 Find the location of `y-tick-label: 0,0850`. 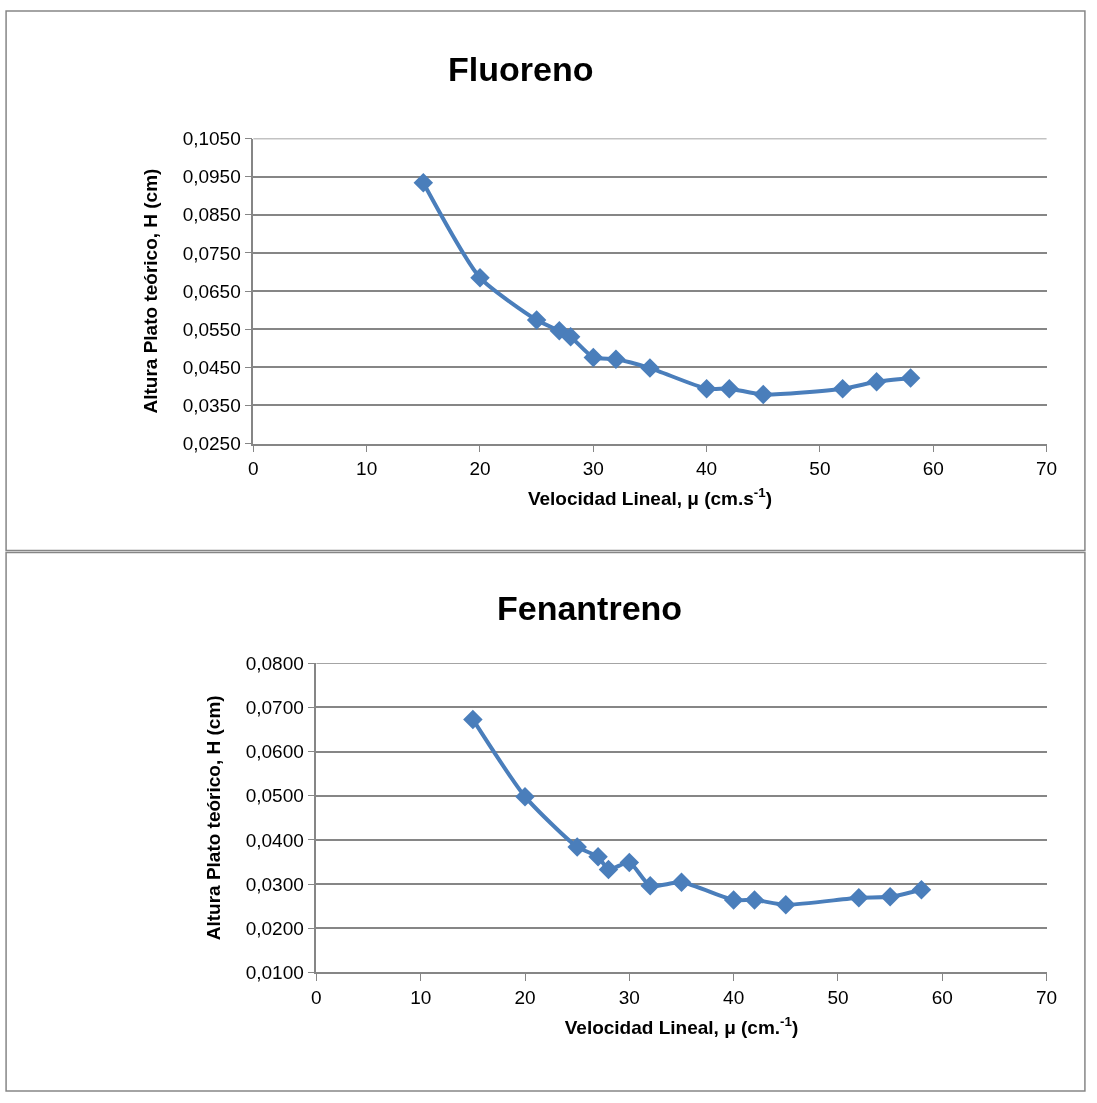

y-tick-label: 0,0850 is located at coordinates (211, 215).